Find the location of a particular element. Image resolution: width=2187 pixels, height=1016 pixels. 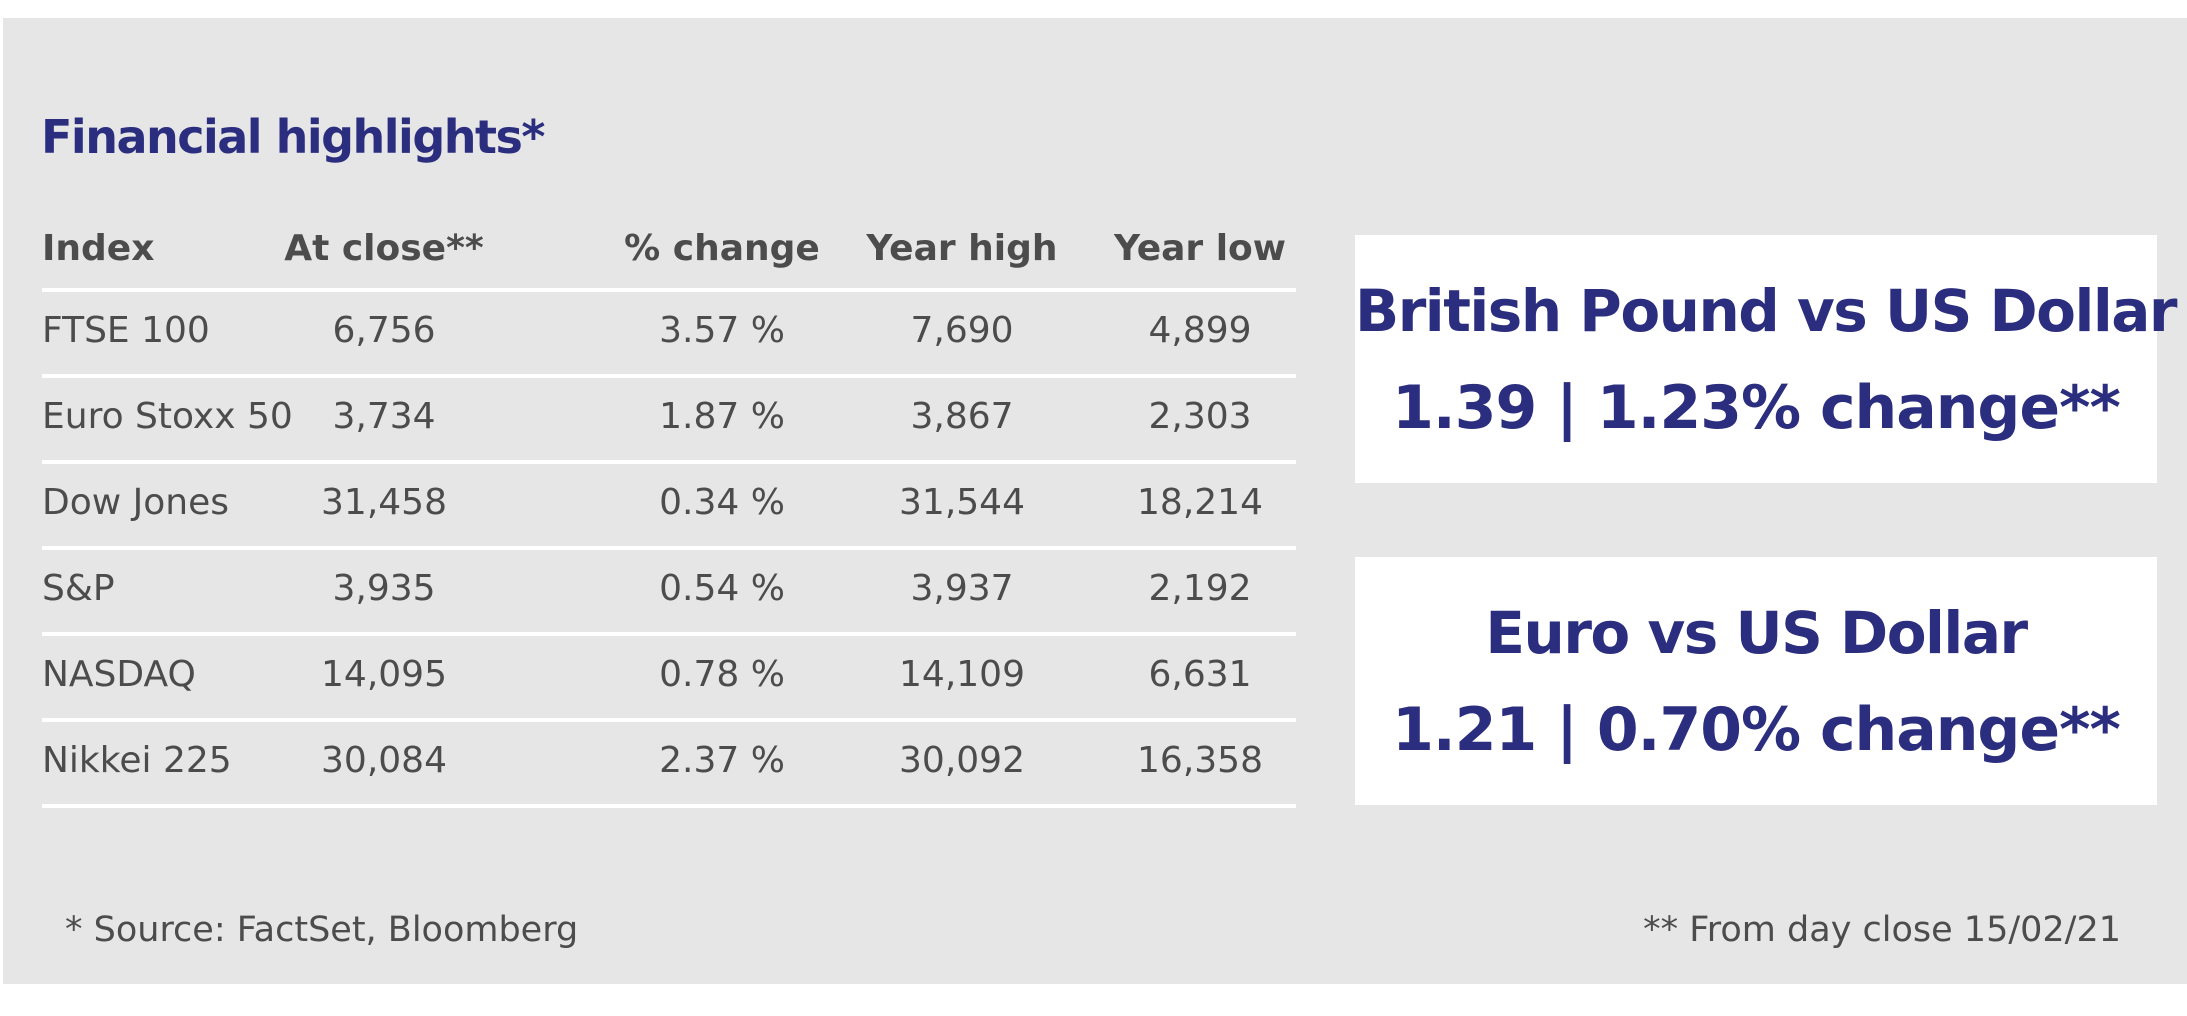

gbp-usd-title: British Pound vs US Dollar is located at coordinates (1766, 311).